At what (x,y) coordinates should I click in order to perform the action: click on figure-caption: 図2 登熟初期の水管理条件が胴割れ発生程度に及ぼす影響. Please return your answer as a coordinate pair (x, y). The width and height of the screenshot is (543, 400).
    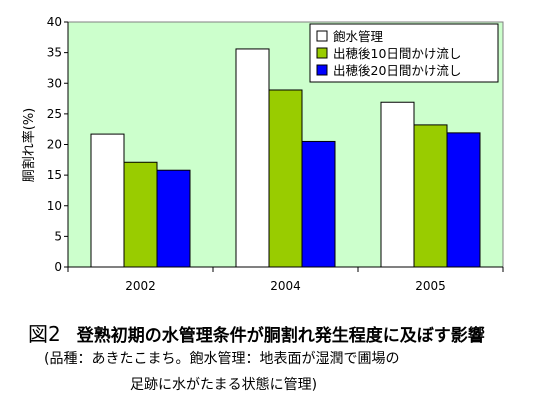
    Looking at the image, I should click on (285, 332).